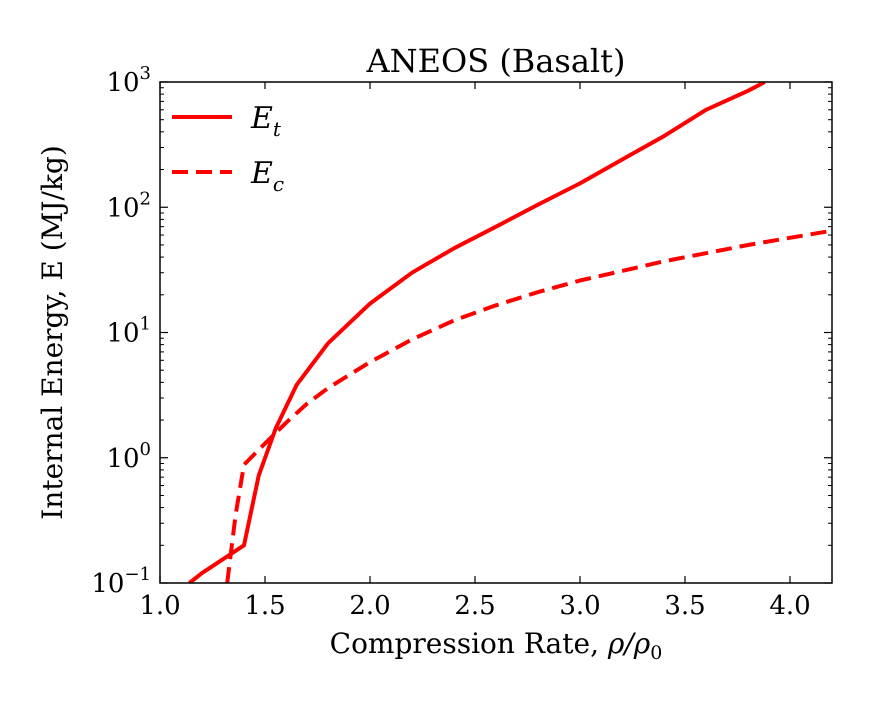 This screenshot has height=702, width=873. I want to click on y-tick-label: 10⁰, so click(128, 456).